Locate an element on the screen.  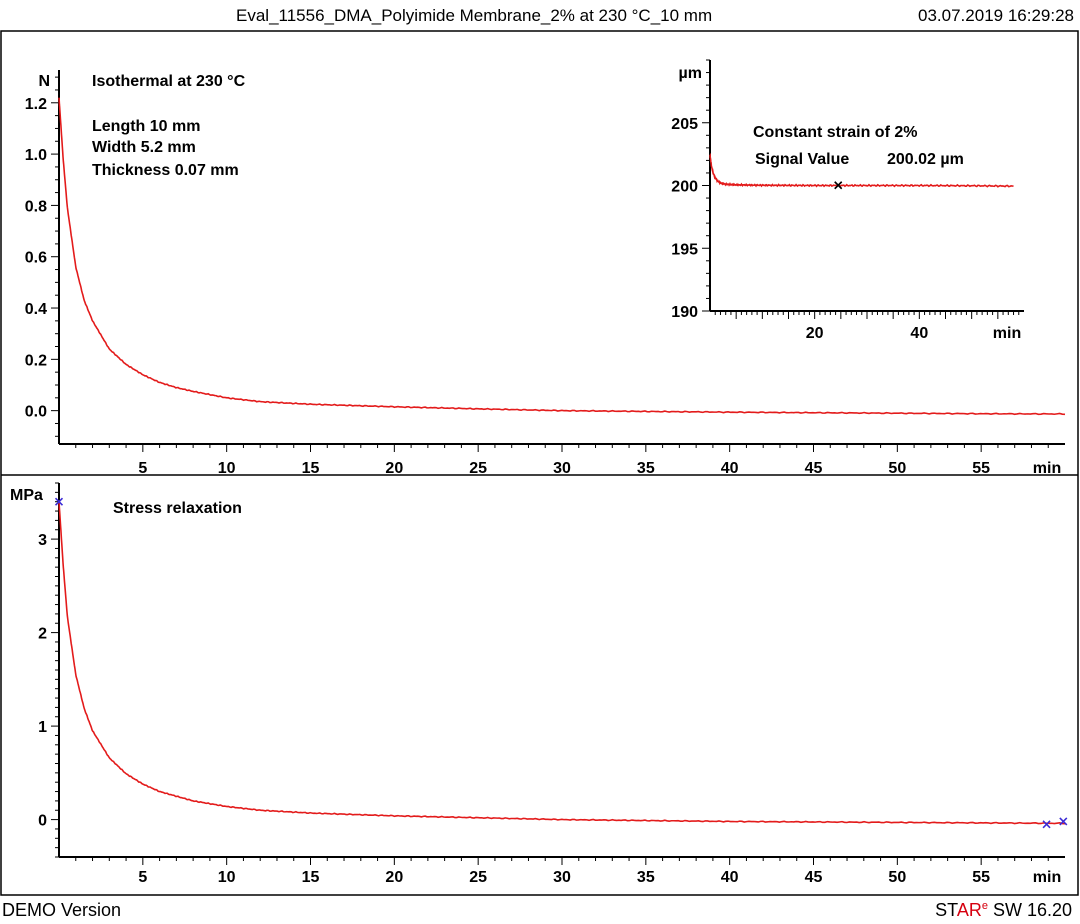
y-axis-unit: MPa is located at coordinates (26, 495).